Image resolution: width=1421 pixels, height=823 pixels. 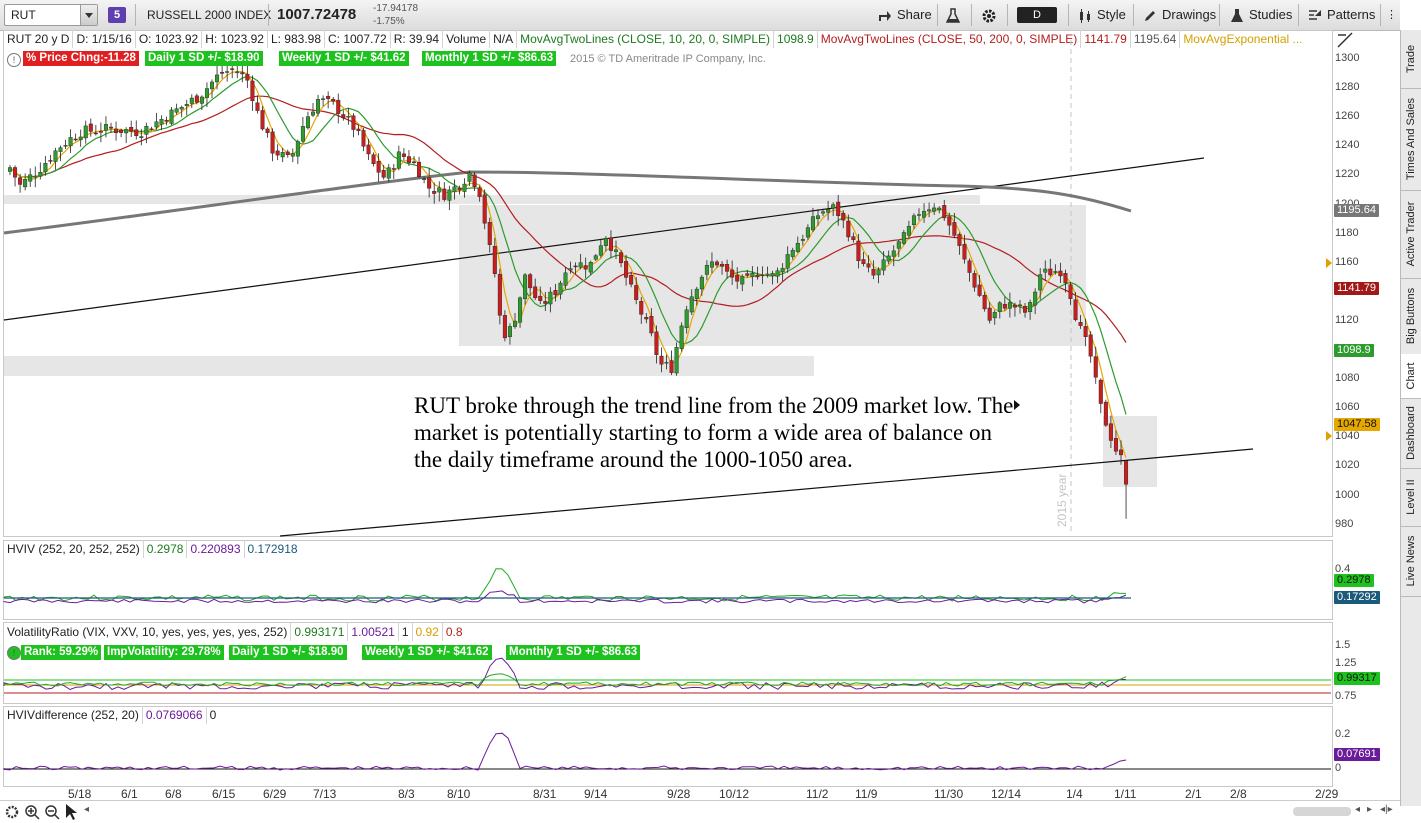 I want to click on settings-gear-icon, so click(x=12, y=812).